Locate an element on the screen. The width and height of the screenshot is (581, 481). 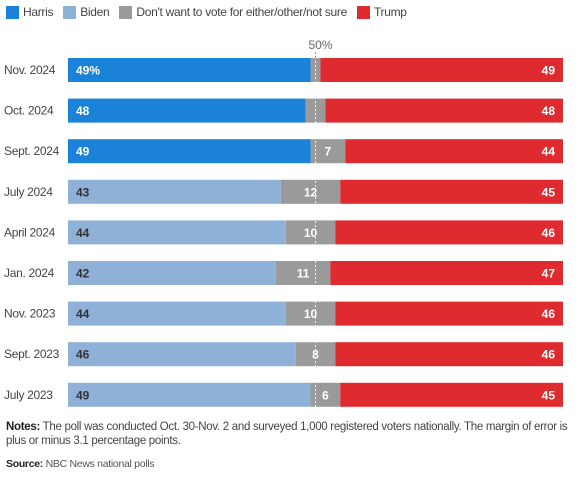
legend-label-trump: Trump is located at coordinates (390, 12).